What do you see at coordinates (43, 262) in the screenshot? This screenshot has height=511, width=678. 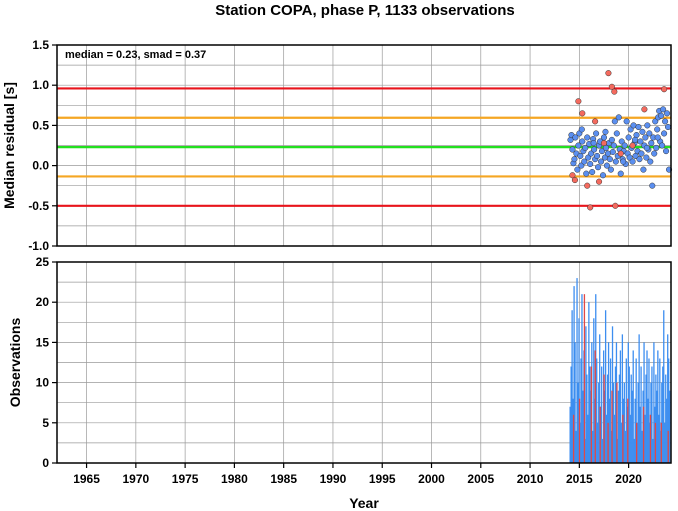 I see `observations-y-tick-label: 25` at bounding box center [43, 262].